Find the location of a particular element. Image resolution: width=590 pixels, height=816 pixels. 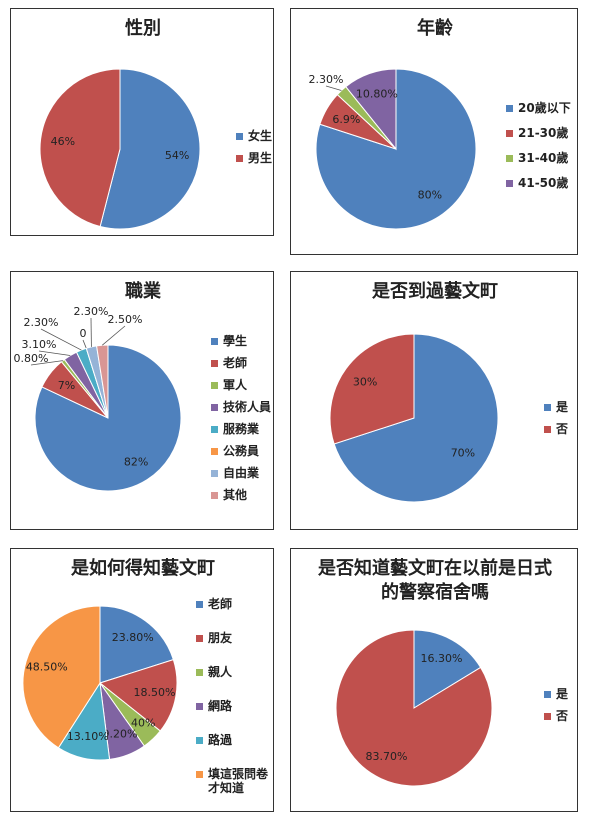

chart-title: 是否知道藝文町在以前是日式的警察宿舍嗎 is located at coordinates (435, 580).